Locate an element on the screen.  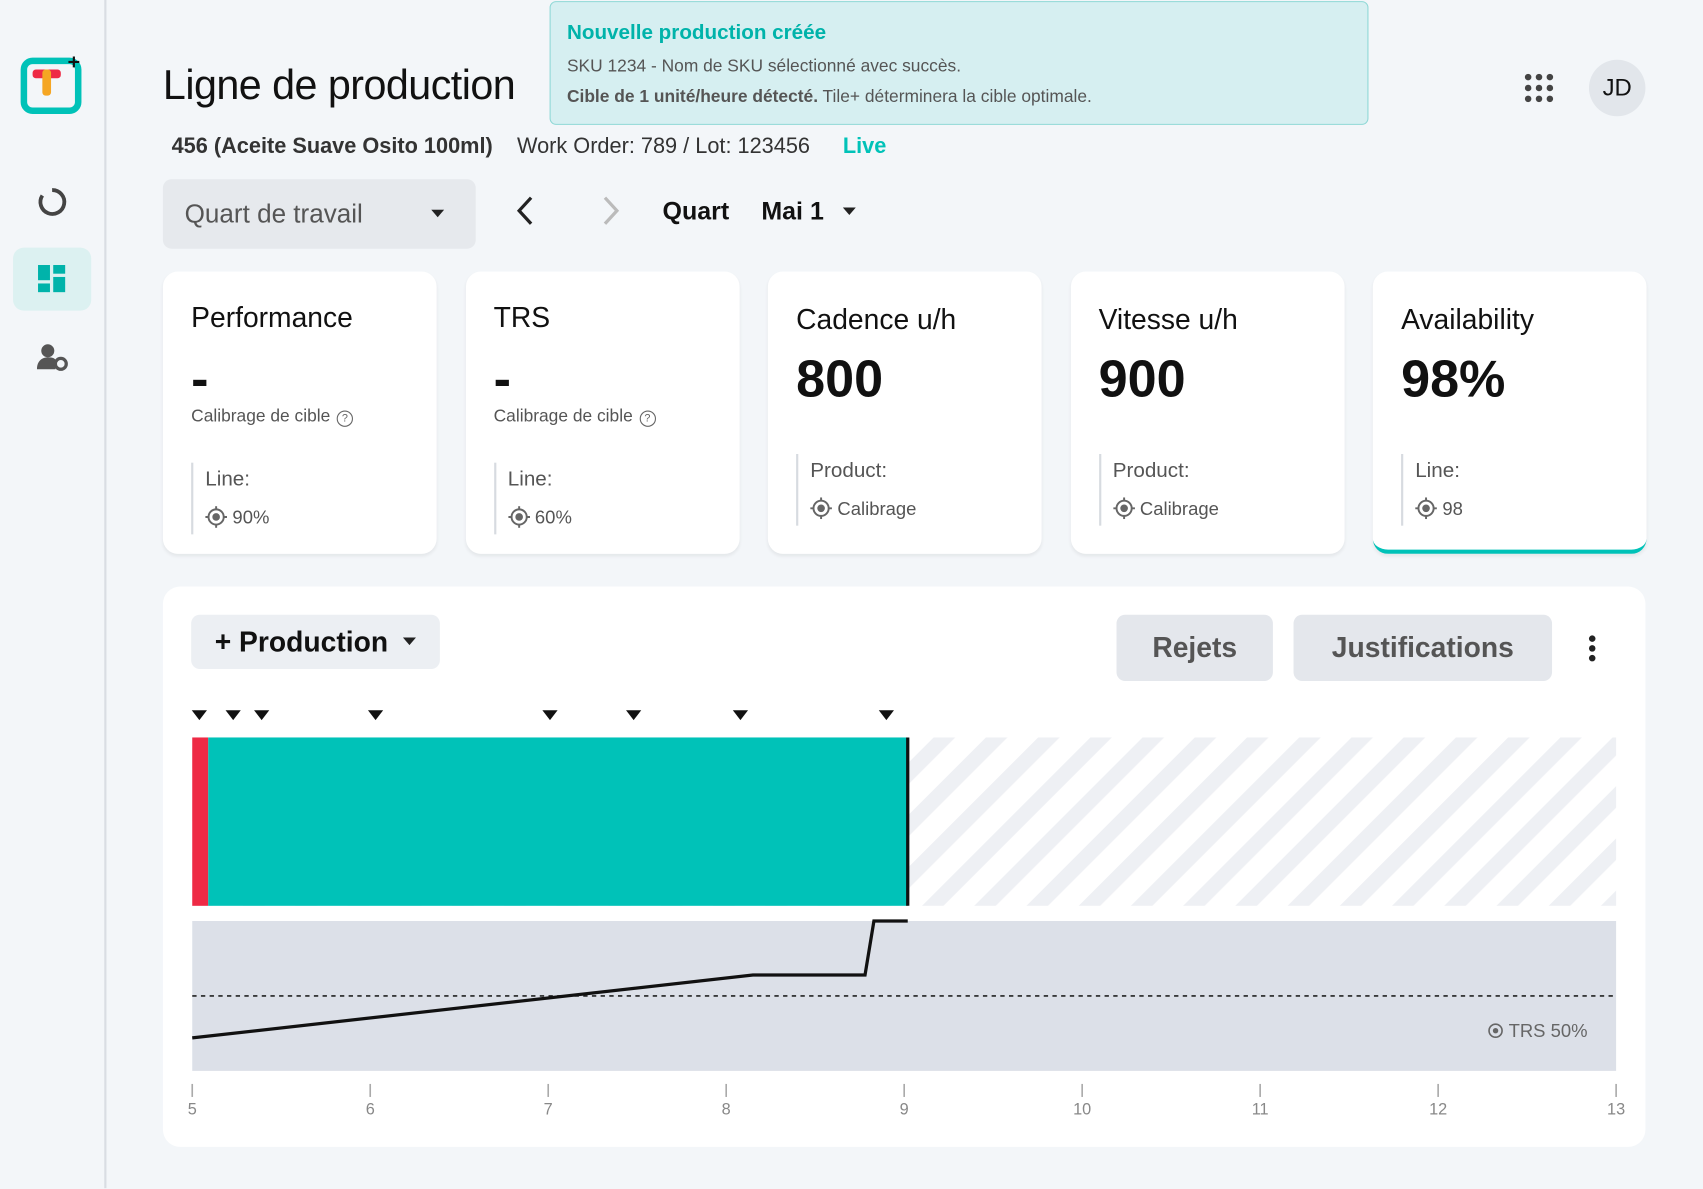
panel-menu is located at coordinates (1592, 649).